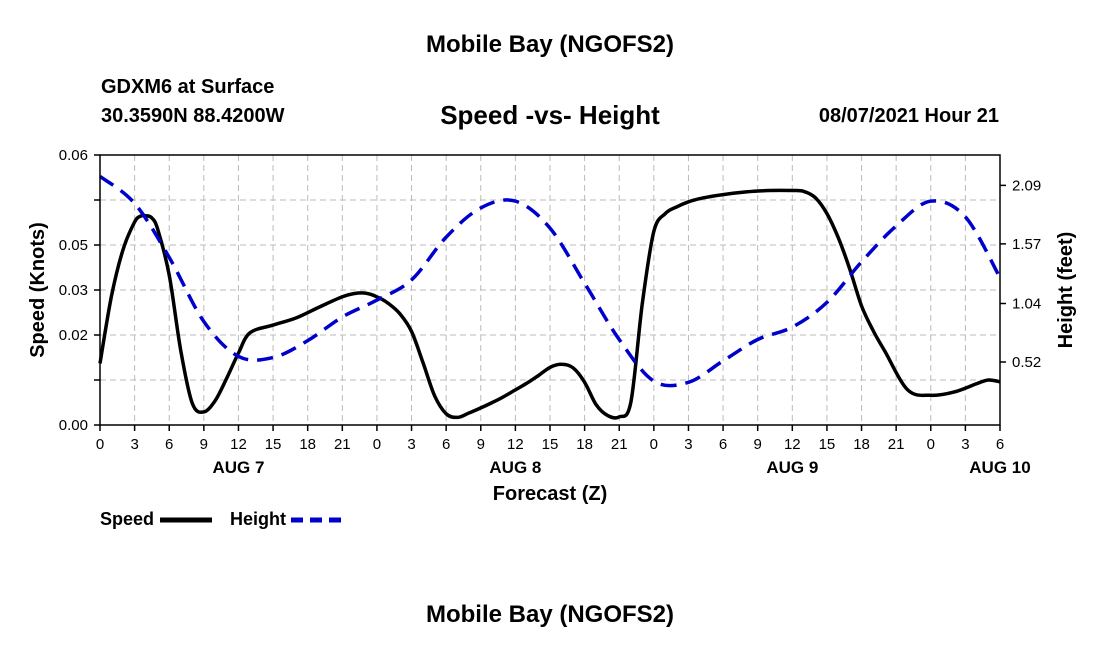 The width and height of the screenshot is (1100, 650). Describe the element at coordinates (1026, 304) in the screenshot. I see `y2-tick-label: 1.04` at that location.